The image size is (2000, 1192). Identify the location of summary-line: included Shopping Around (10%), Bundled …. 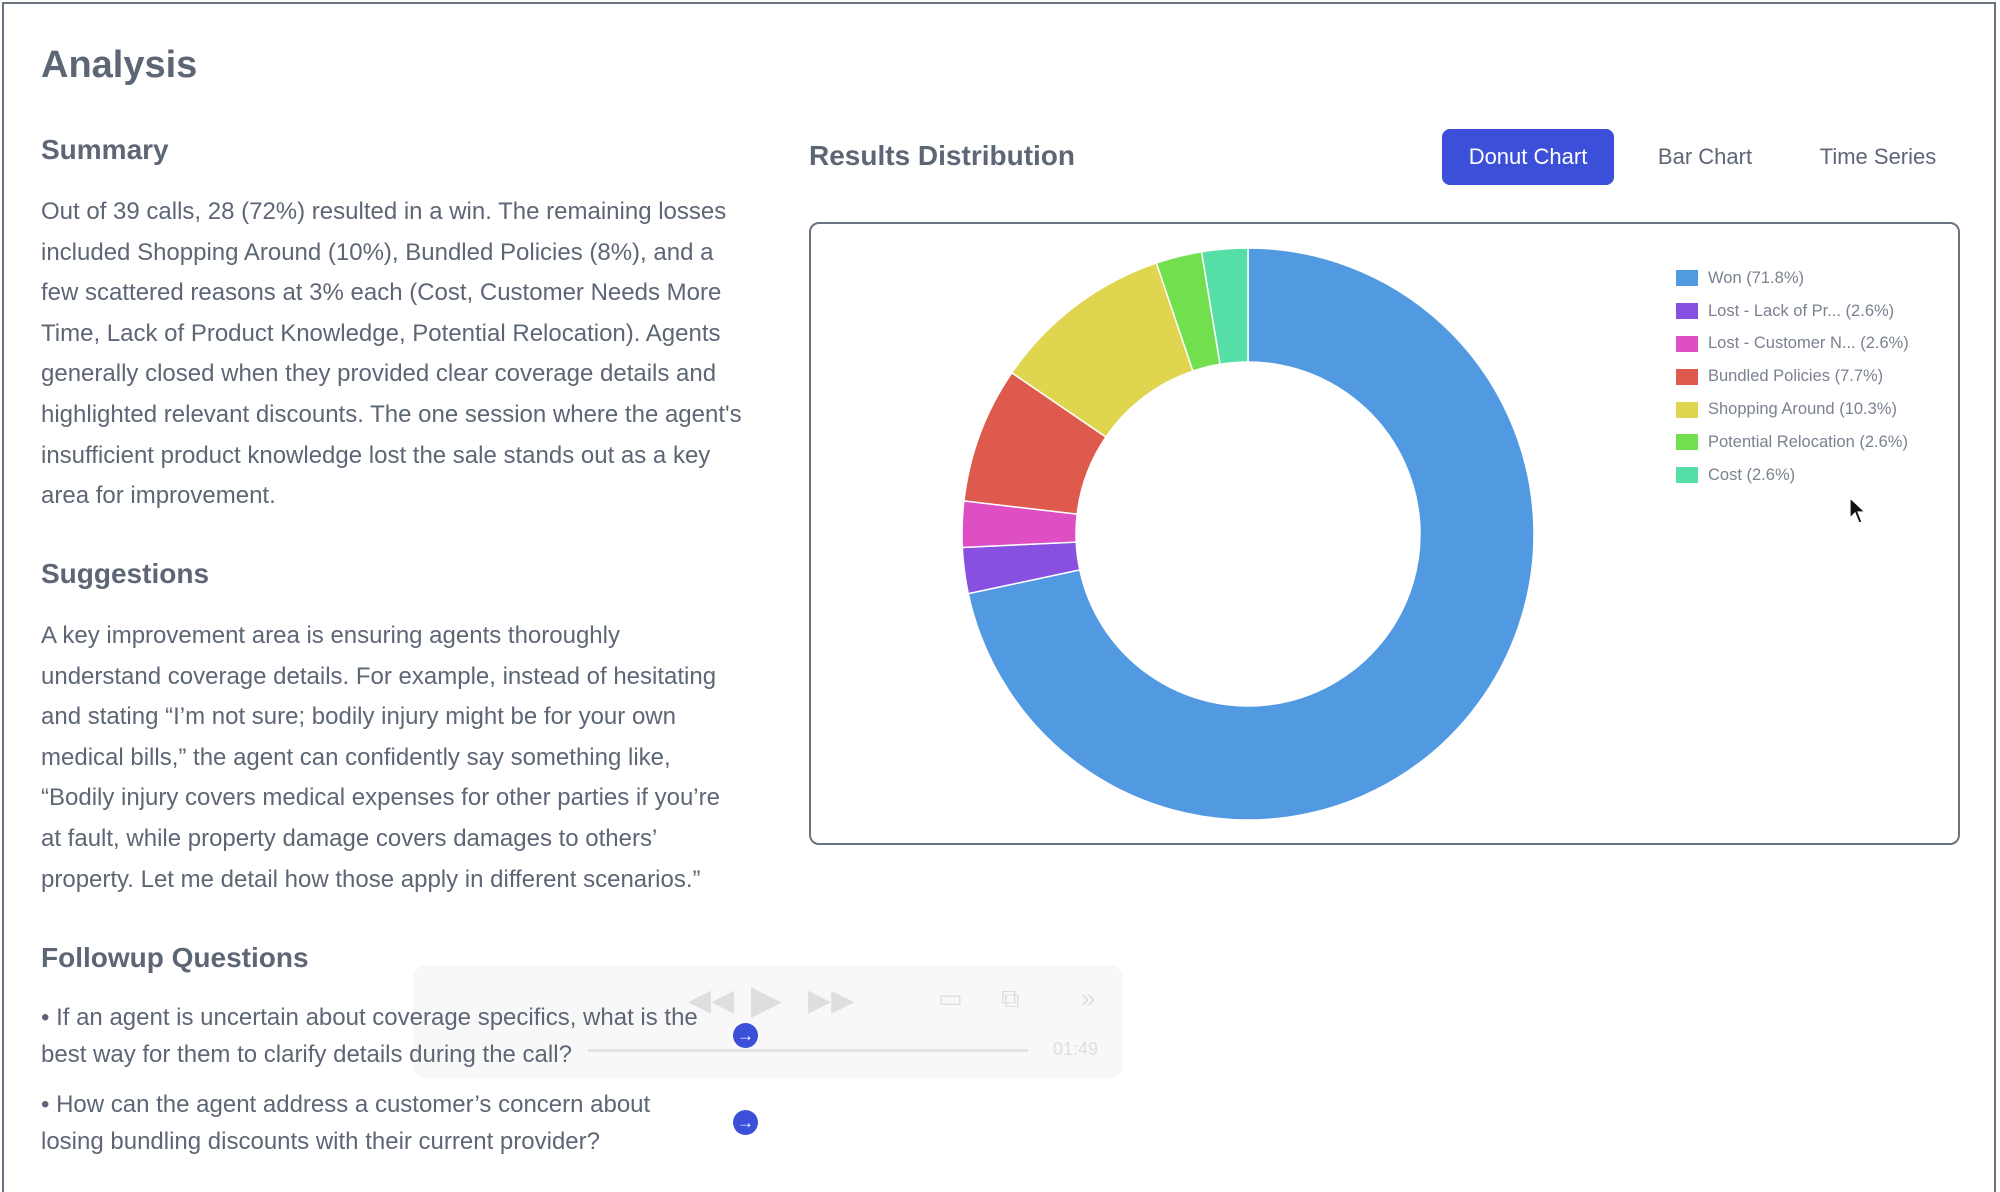
(377, 252).